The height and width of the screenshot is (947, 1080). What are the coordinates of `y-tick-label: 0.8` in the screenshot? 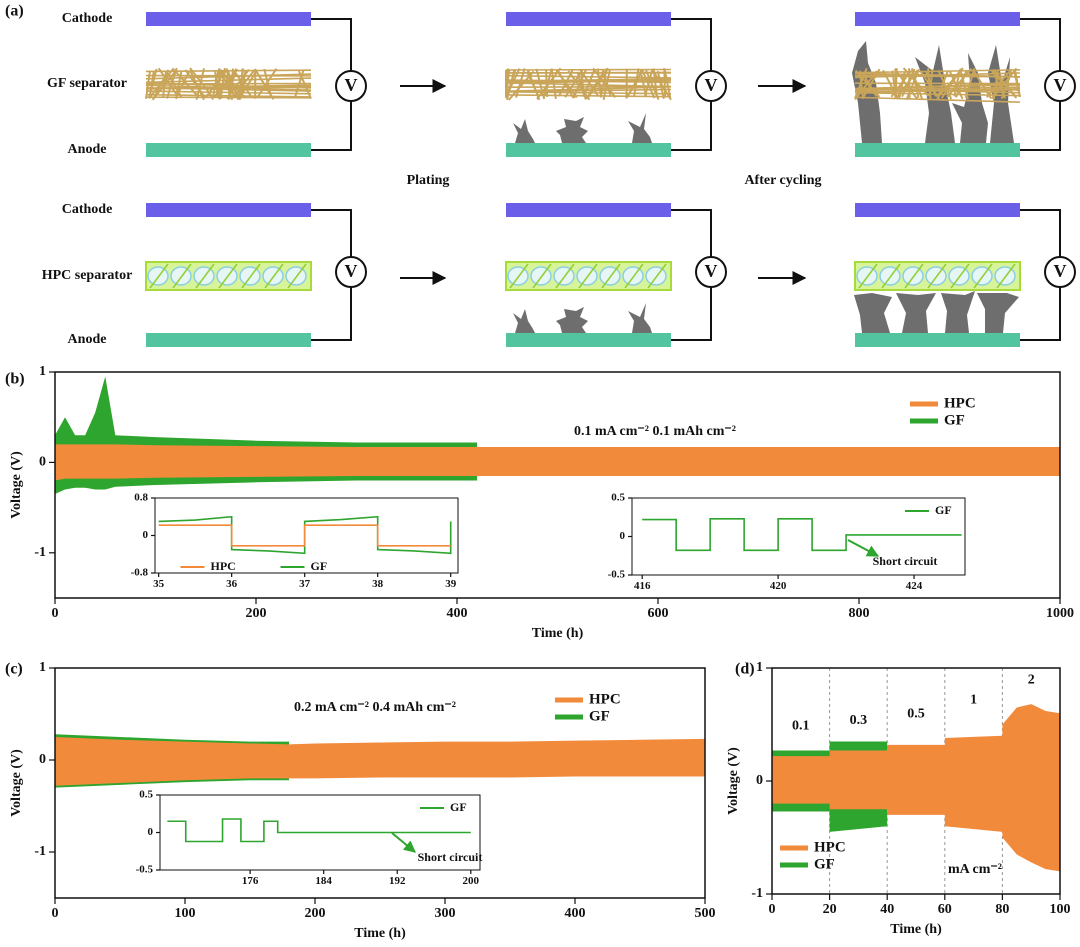 It's located at (141, 498).